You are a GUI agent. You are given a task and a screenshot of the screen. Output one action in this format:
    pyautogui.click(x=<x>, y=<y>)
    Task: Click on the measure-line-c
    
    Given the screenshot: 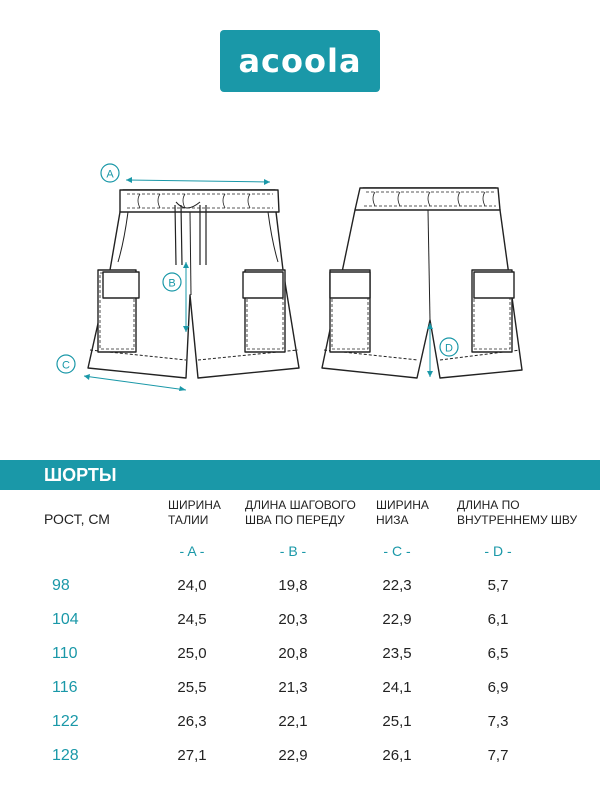 What is the action you would take?
    pyautogui.click(x=135, y=383)
    